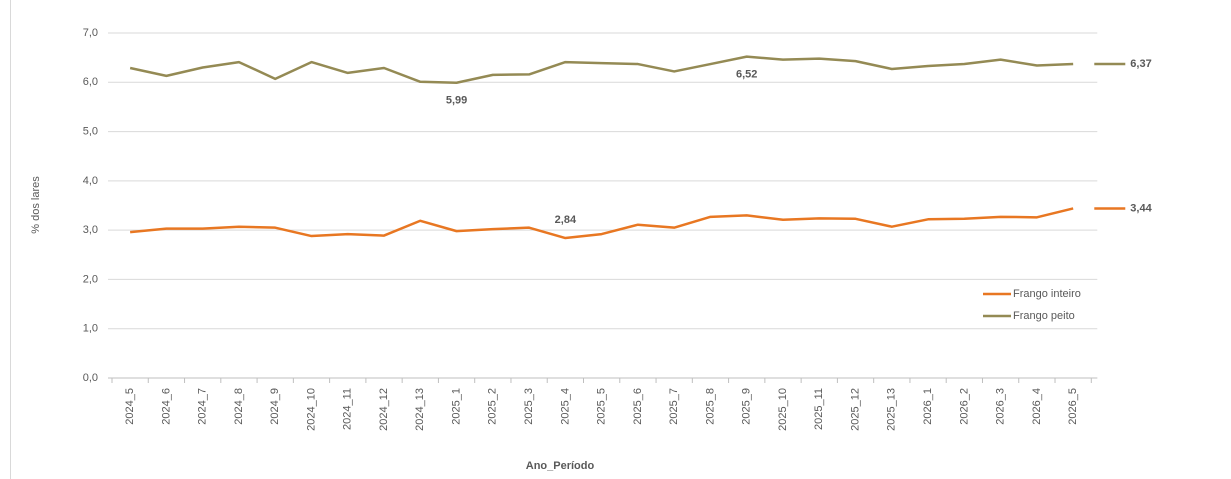  Describe the element at coordinates (892, 409) in the screenshot. I see `x-tick-label: 2025_13` at that location.